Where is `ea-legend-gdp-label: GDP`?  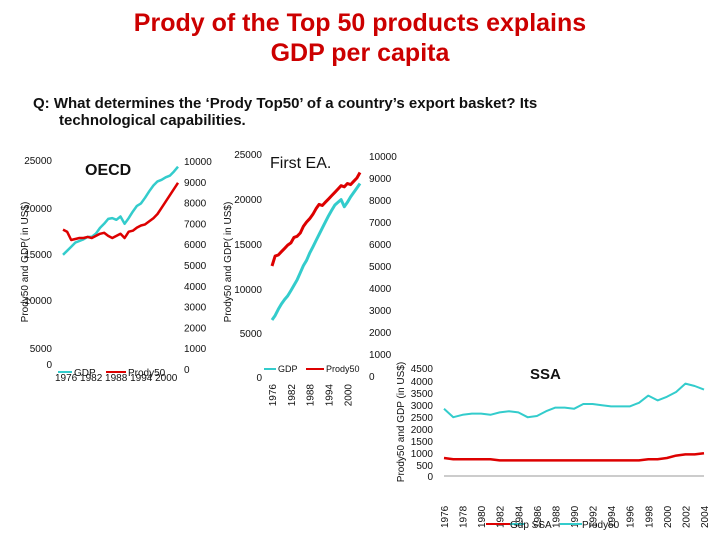
ea-legend-gdp-label: GDP is located at coordinates (288, 369).